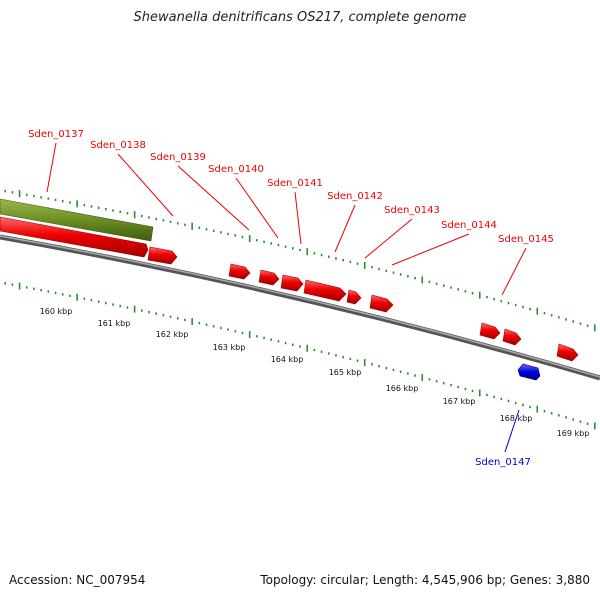 This screenshot has height=600, width=600. I want to click on gene-label: Sden_0137, so click(56, 134).